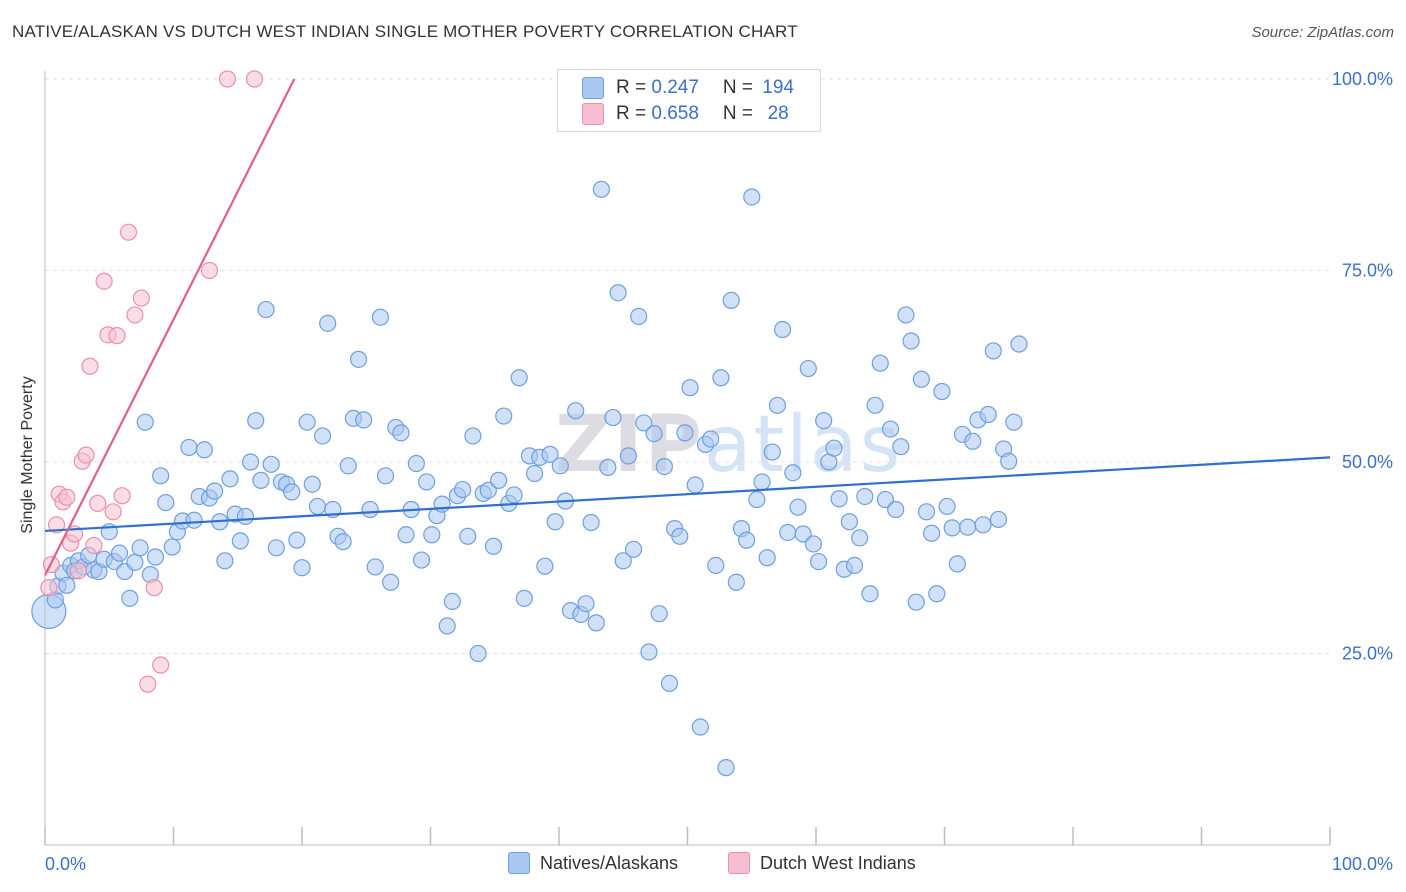 Image resolution: width=1406 pixels, height=892 pixels. What do you see at coordinates (1367, 271) in the screenshot?
I see `y-tick-label: 75.0%` at bounding box center [1367, 271].